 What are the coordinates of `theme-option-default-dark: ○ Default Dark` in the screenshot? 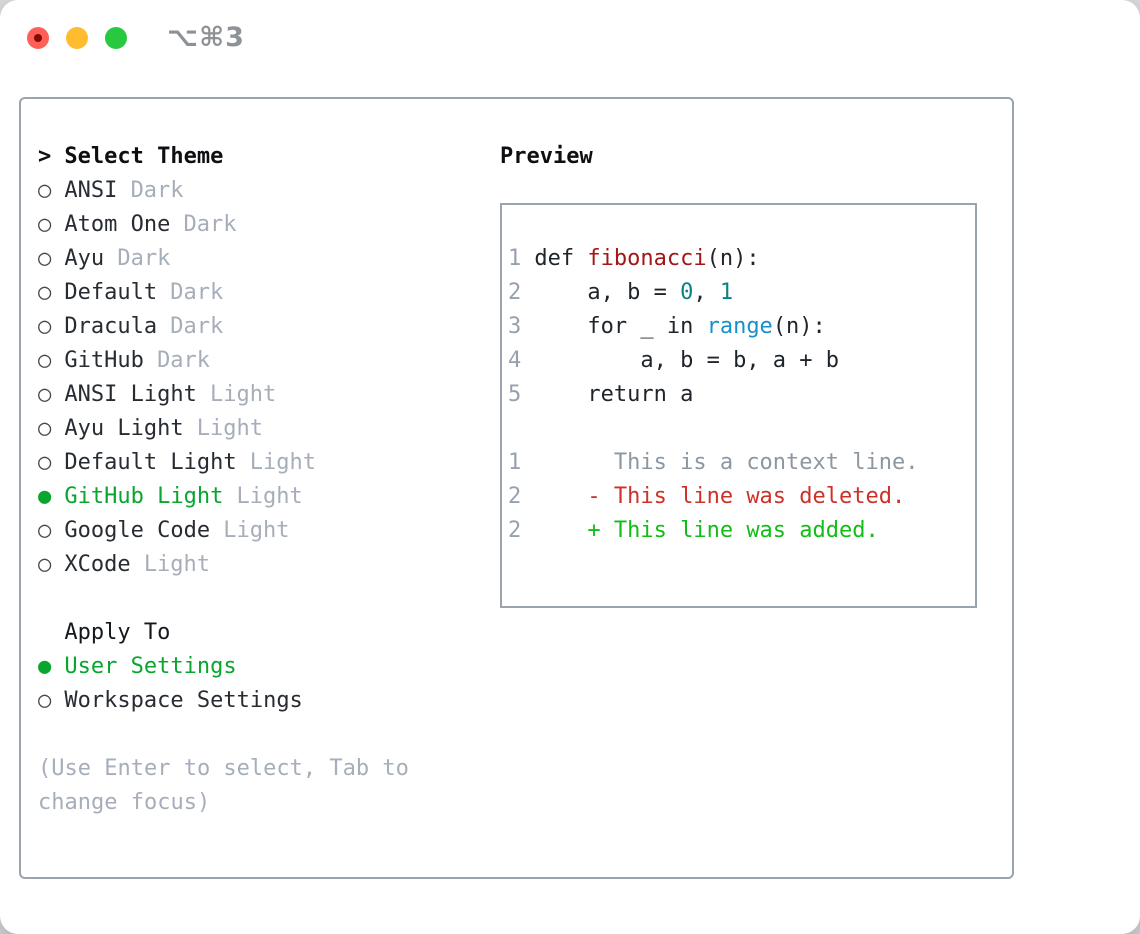 It's located at (223, 293).